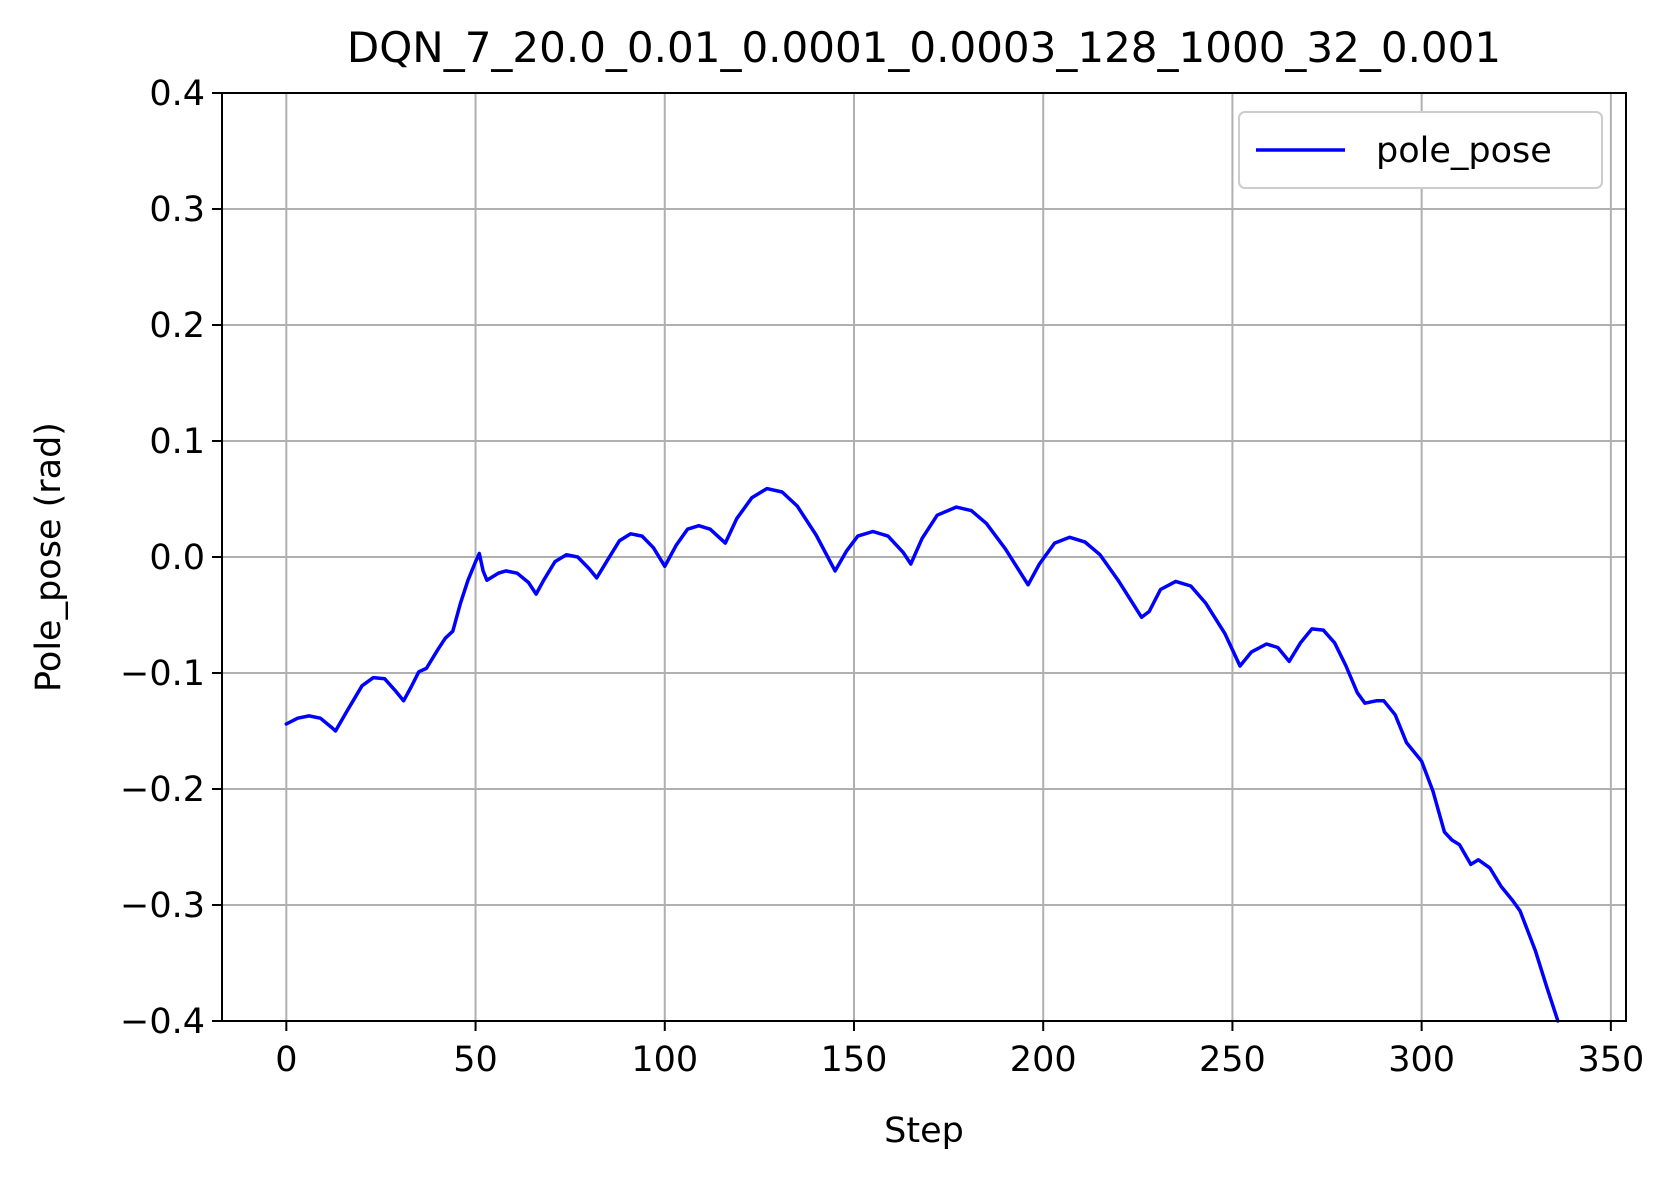  I want to click on x-tick-label: 250, so click(1232, 1060).